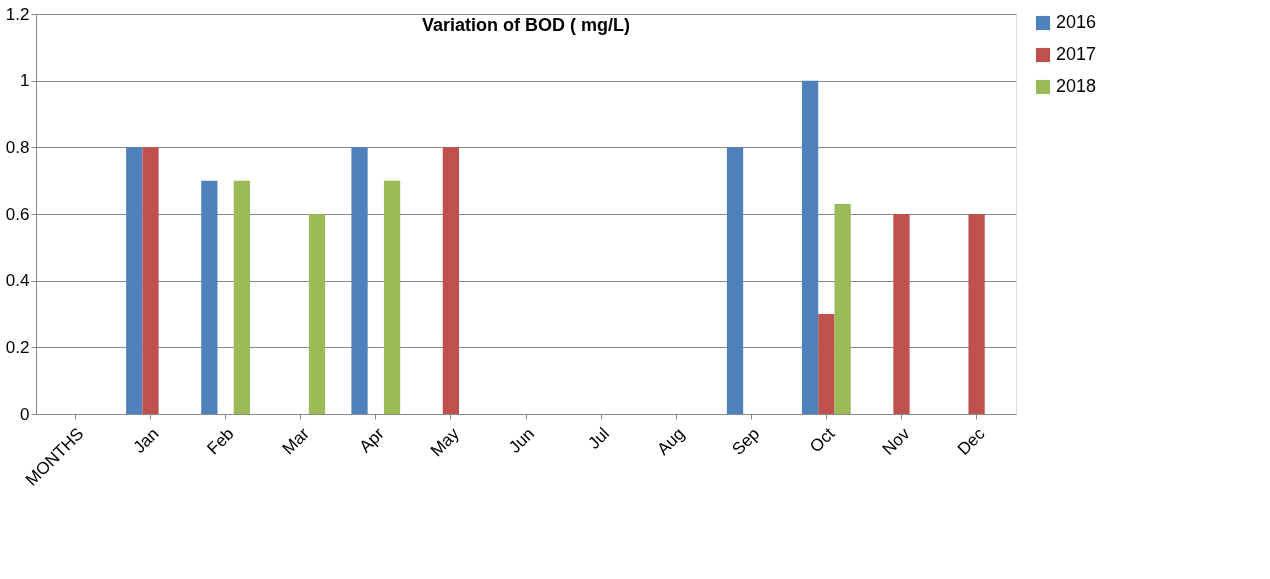 The width and height of the screenshot is (1270, 579). Describe the element at coordinates (971, 441) in the screenshot. I see `x-tick-label: Dec` at that location.